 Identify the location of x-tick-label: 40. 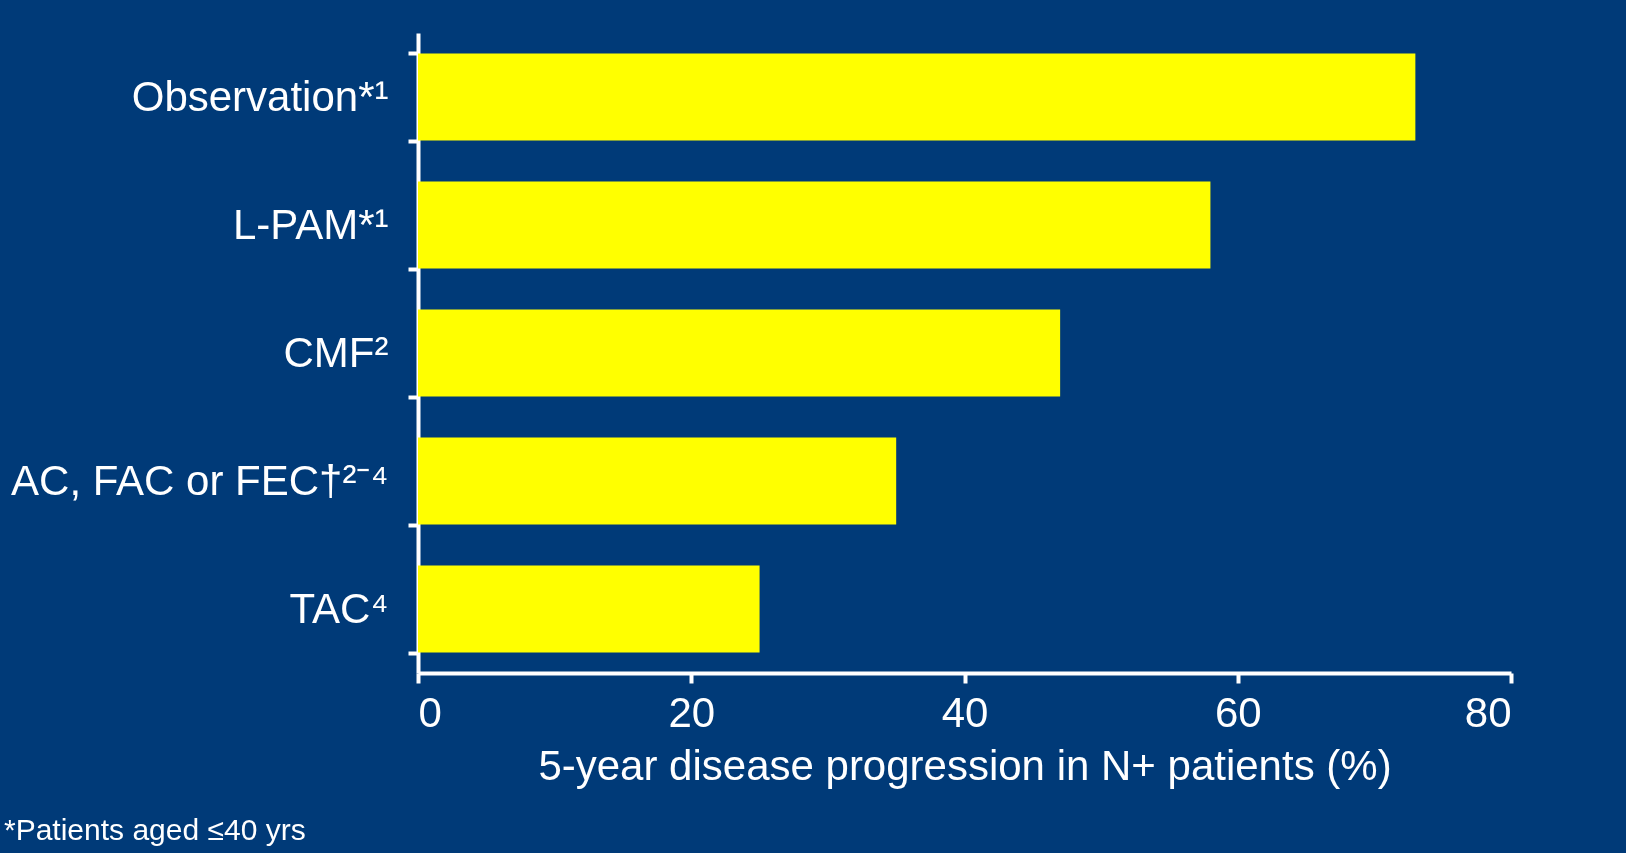
(965, 712).